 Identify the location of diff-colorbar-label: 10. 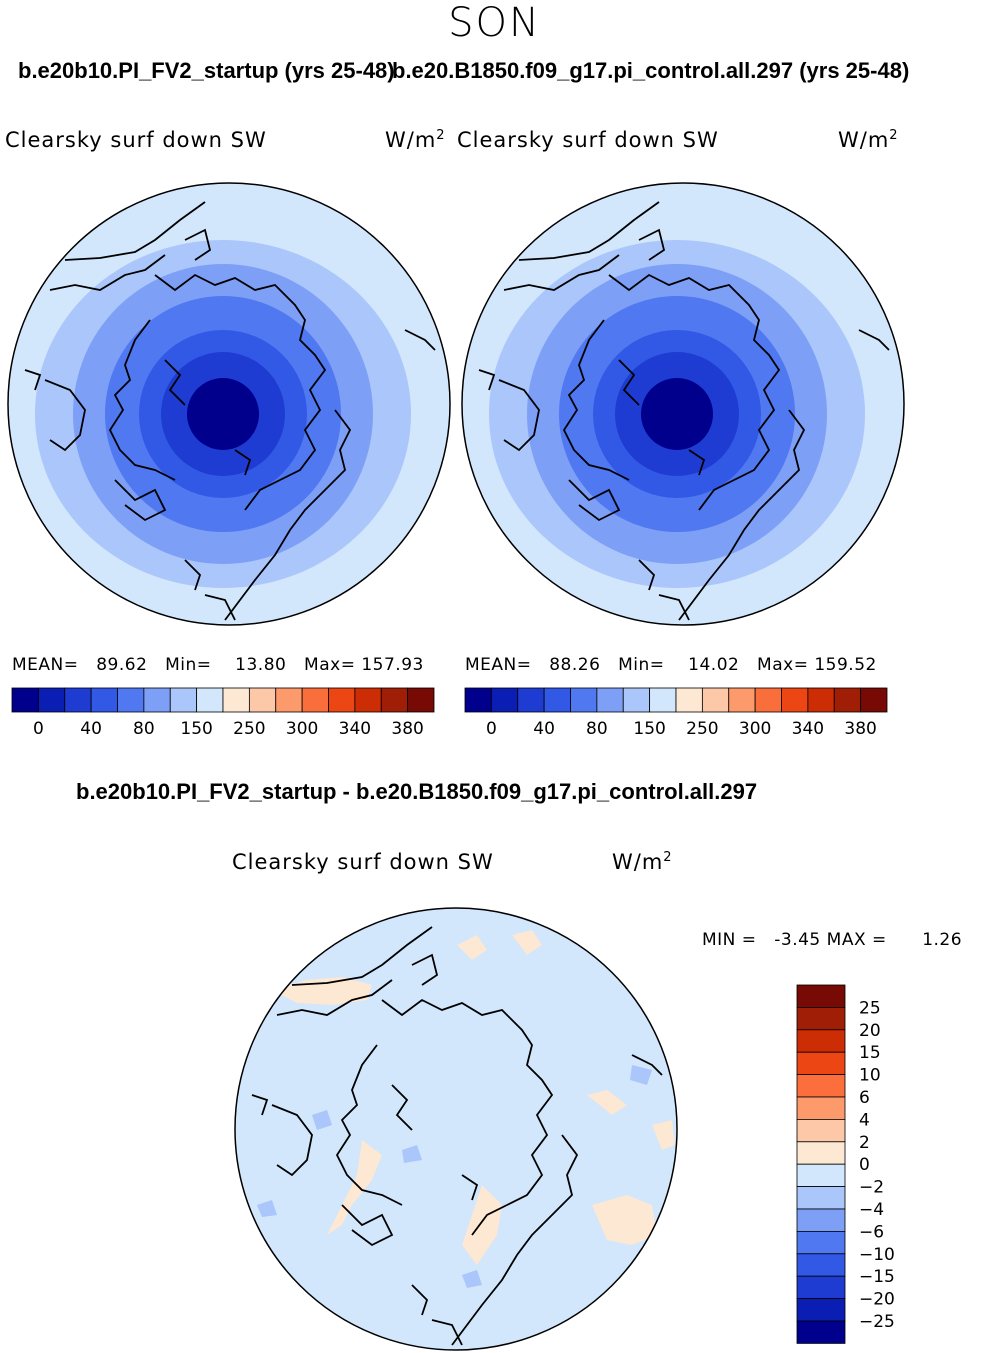
(870, 1076).